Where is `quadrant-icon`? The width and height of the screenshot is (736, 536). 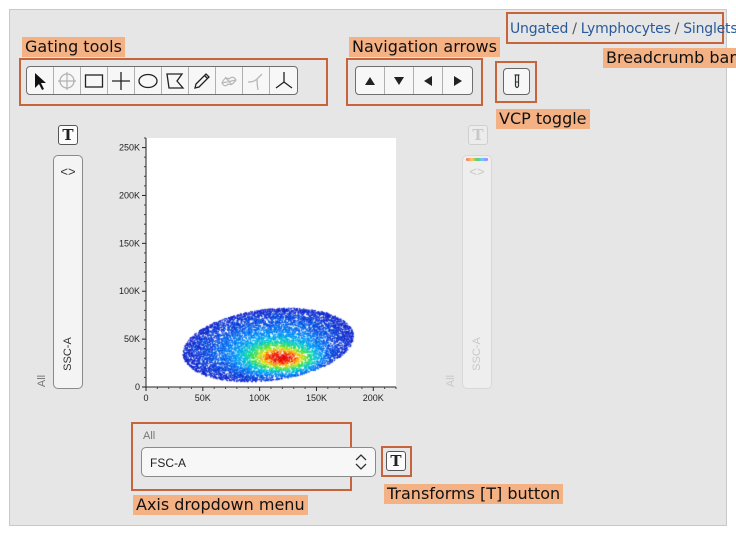
quadrant-icon is located at coordinates (121, 80).